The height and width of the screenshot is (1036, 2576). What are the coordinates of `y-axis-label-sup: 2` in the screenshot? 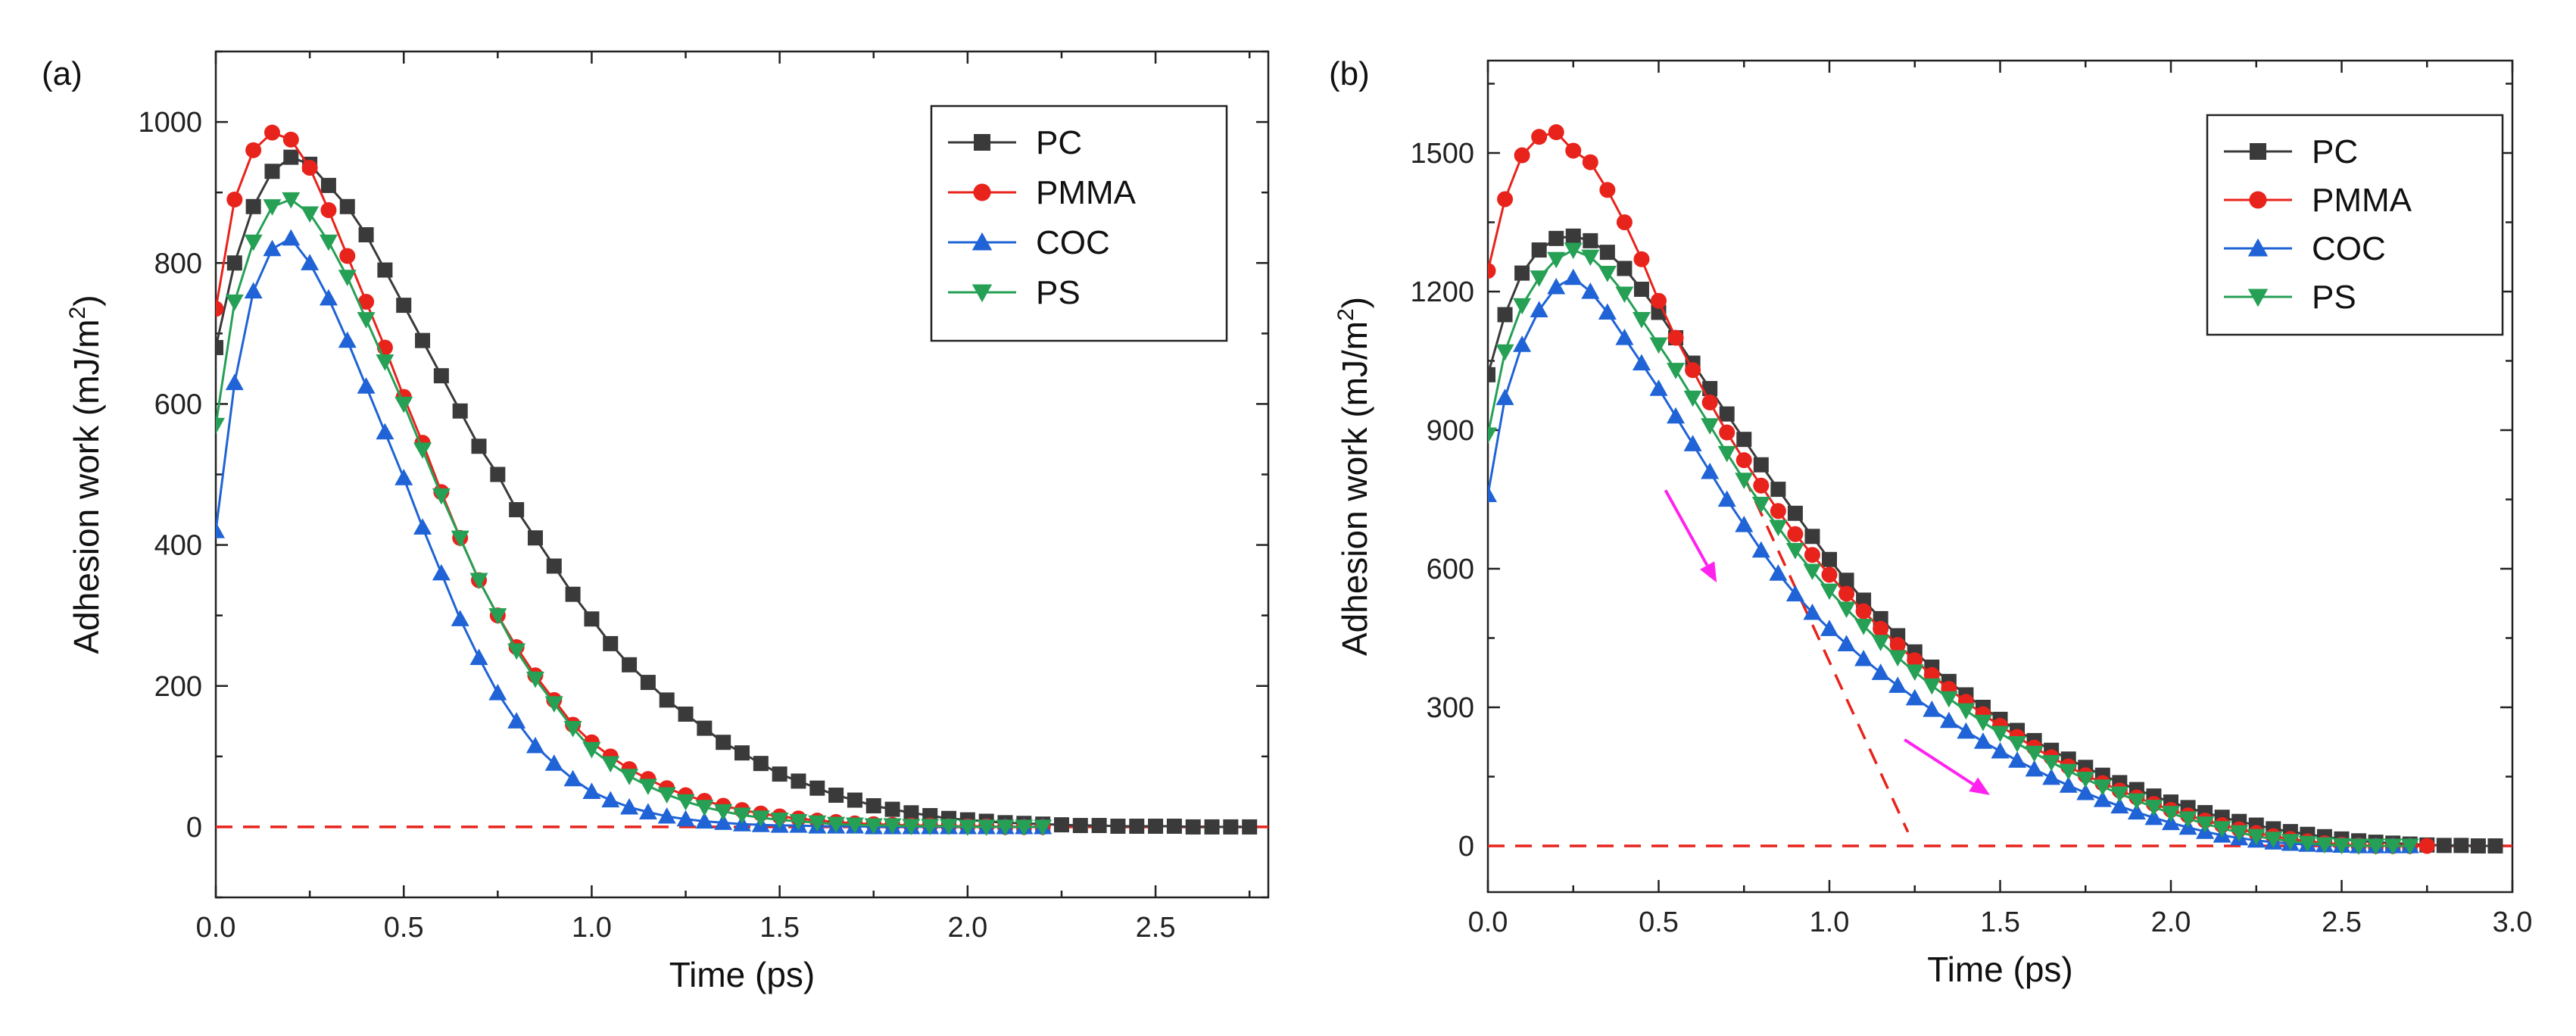 It's located at (77, 313).